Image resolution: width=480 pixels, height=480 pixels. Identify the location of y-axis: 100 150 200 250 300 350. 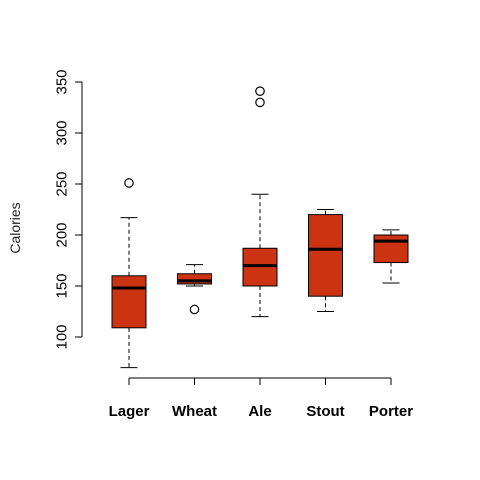
(68, 209).